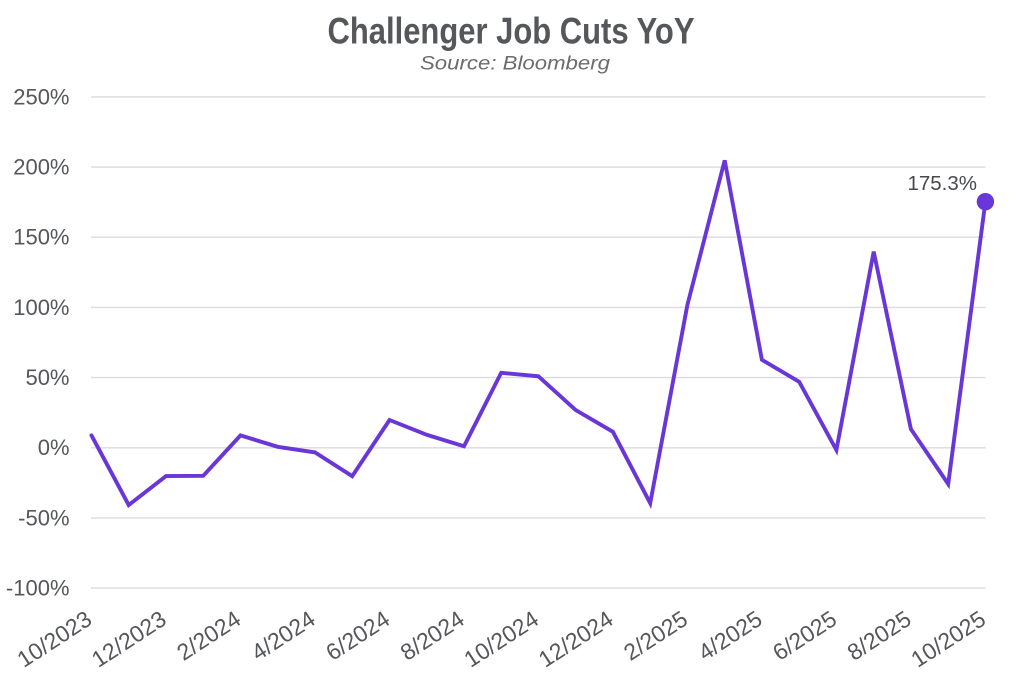 The height and width of the screenshot is (684, 1024). Describe the element at coordinates (511, 31) in the screenshot. I see `svg-text: Challenger Job Cuts YoY` at that location.